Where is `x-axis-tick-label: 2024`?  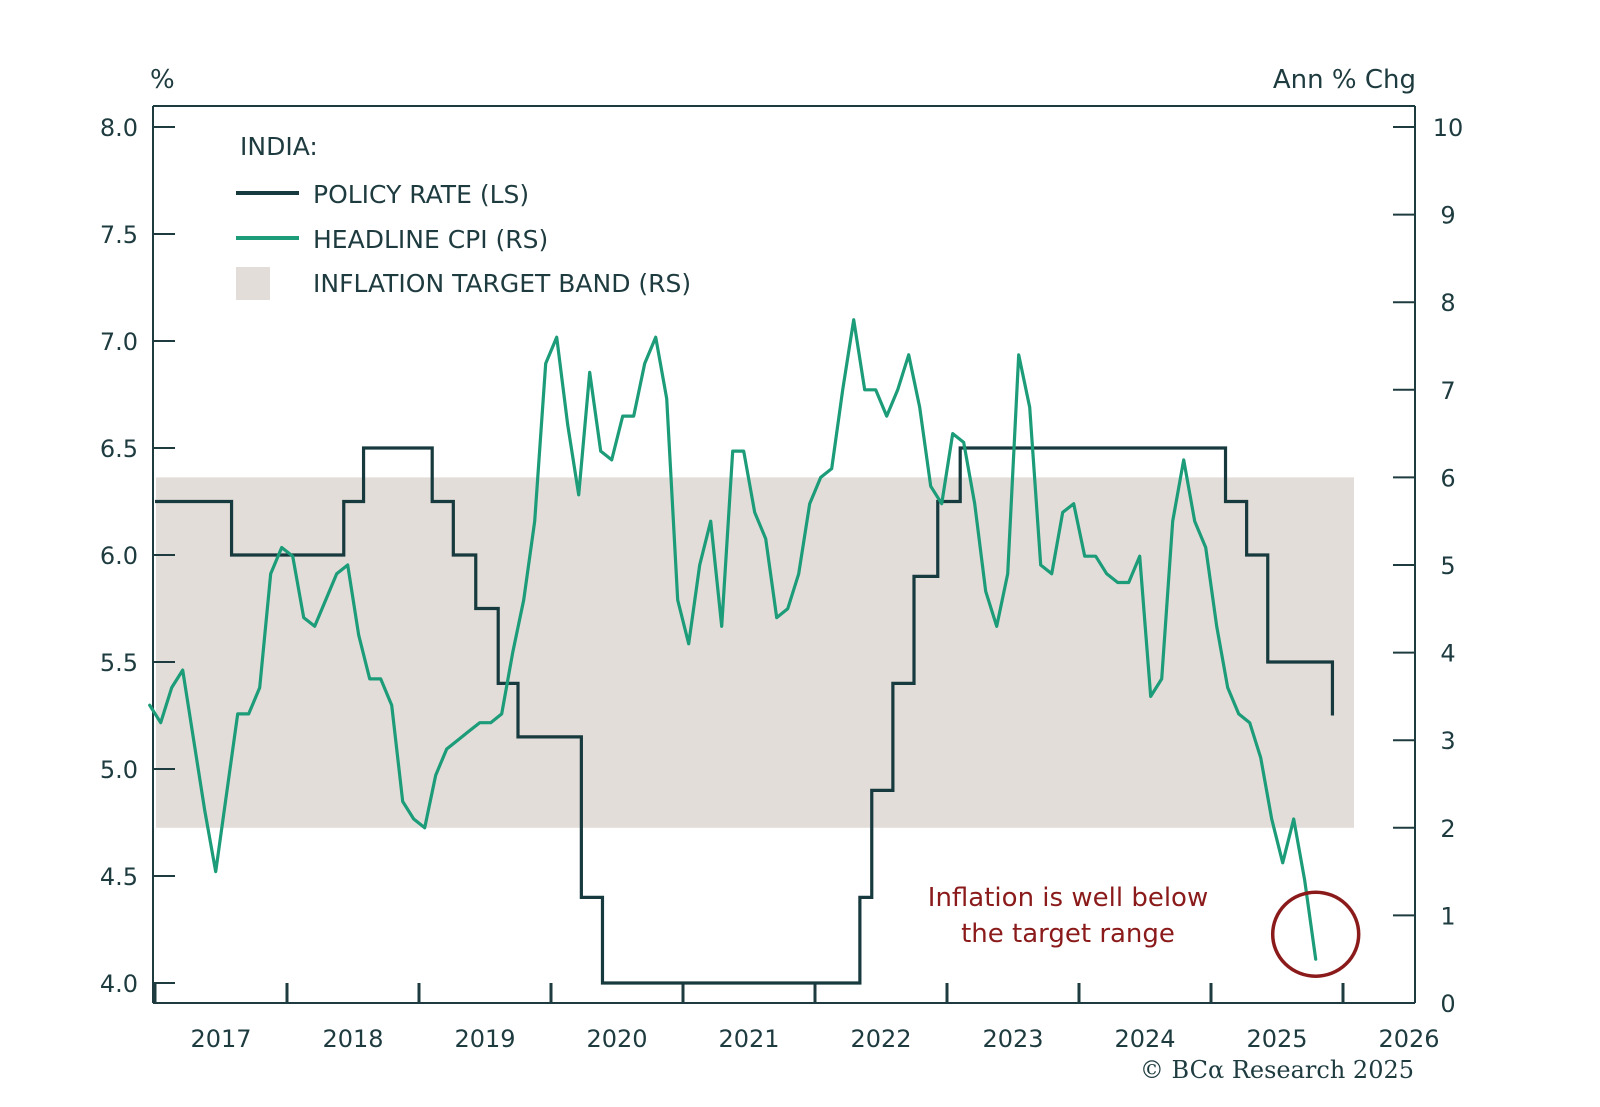 x-axis-tick-label: 2024 is located at coordinates (1144, 1039).